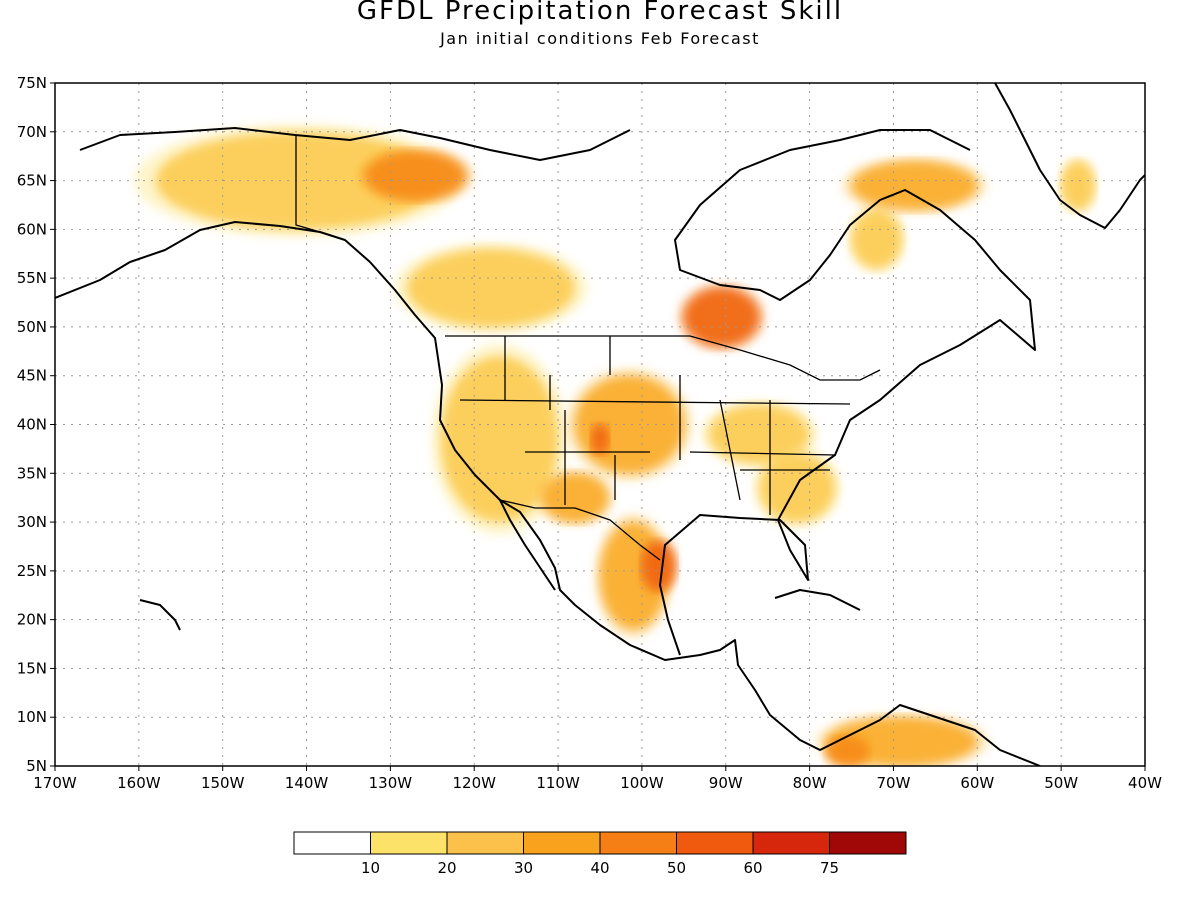  Describe the element at coordinates (1061, 783) in the screenshot. I see `lon-tick-label: 50W` at that location.